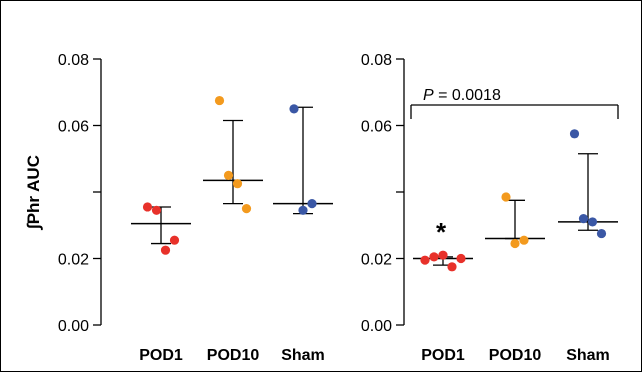 Image resolution: width=642 pixels, height=372 pixels. I want to click on significance-star: *, so click(441, 232).